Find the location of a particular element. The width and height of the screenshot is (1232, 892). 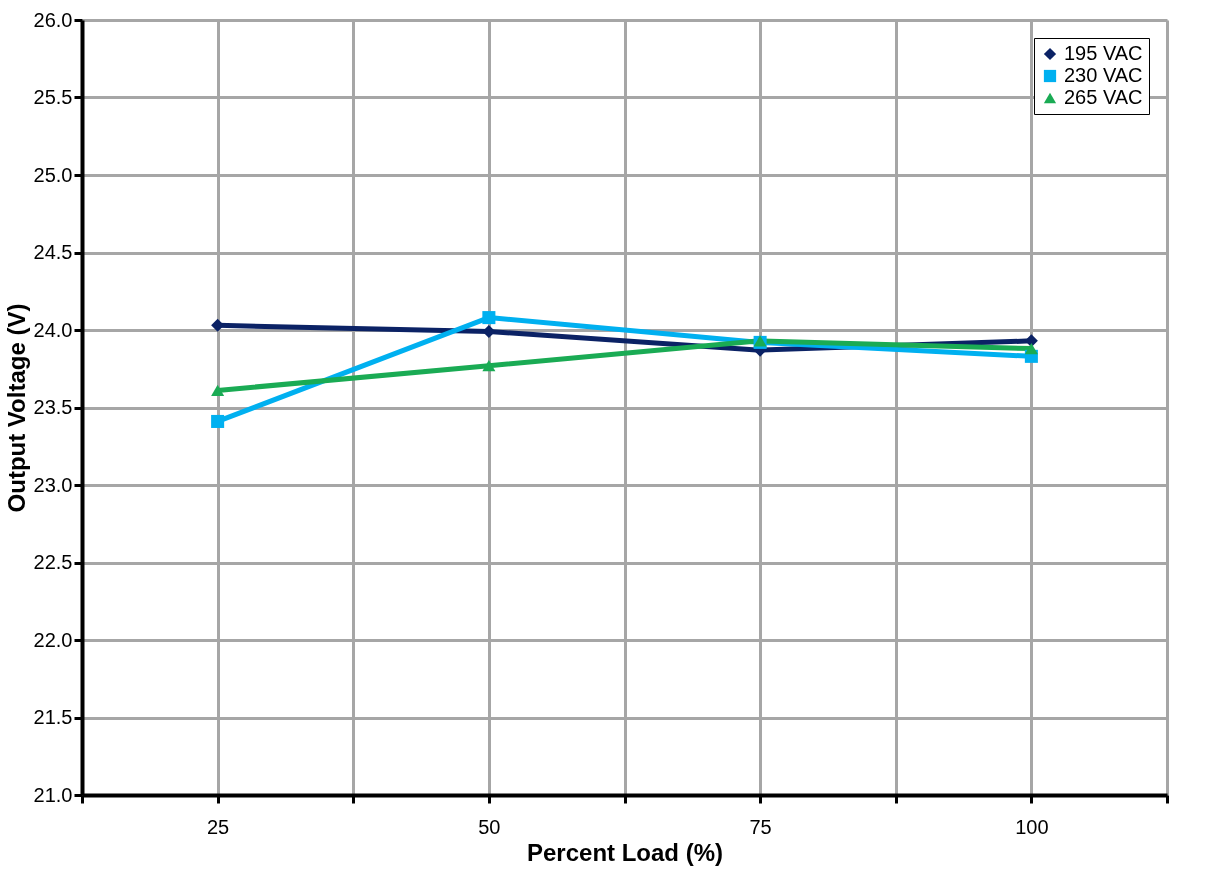

y-axis-title: Output Voltage (V) is located at coordinates (16, 408).